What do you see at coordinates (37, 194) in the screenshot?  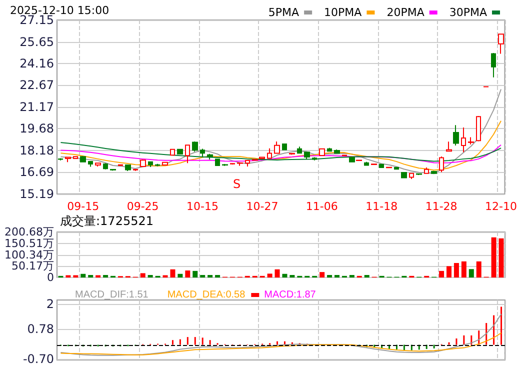 I see `y-tick-label: 15.19` at bounding box center [37, 194].